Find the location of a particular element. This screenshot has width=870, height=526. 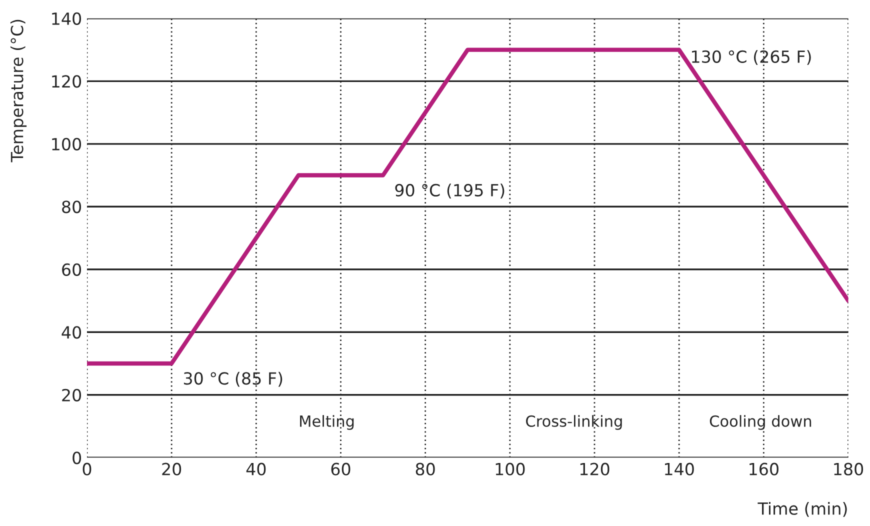

x-tick-label: 80 is located at coordinates (425, 469).